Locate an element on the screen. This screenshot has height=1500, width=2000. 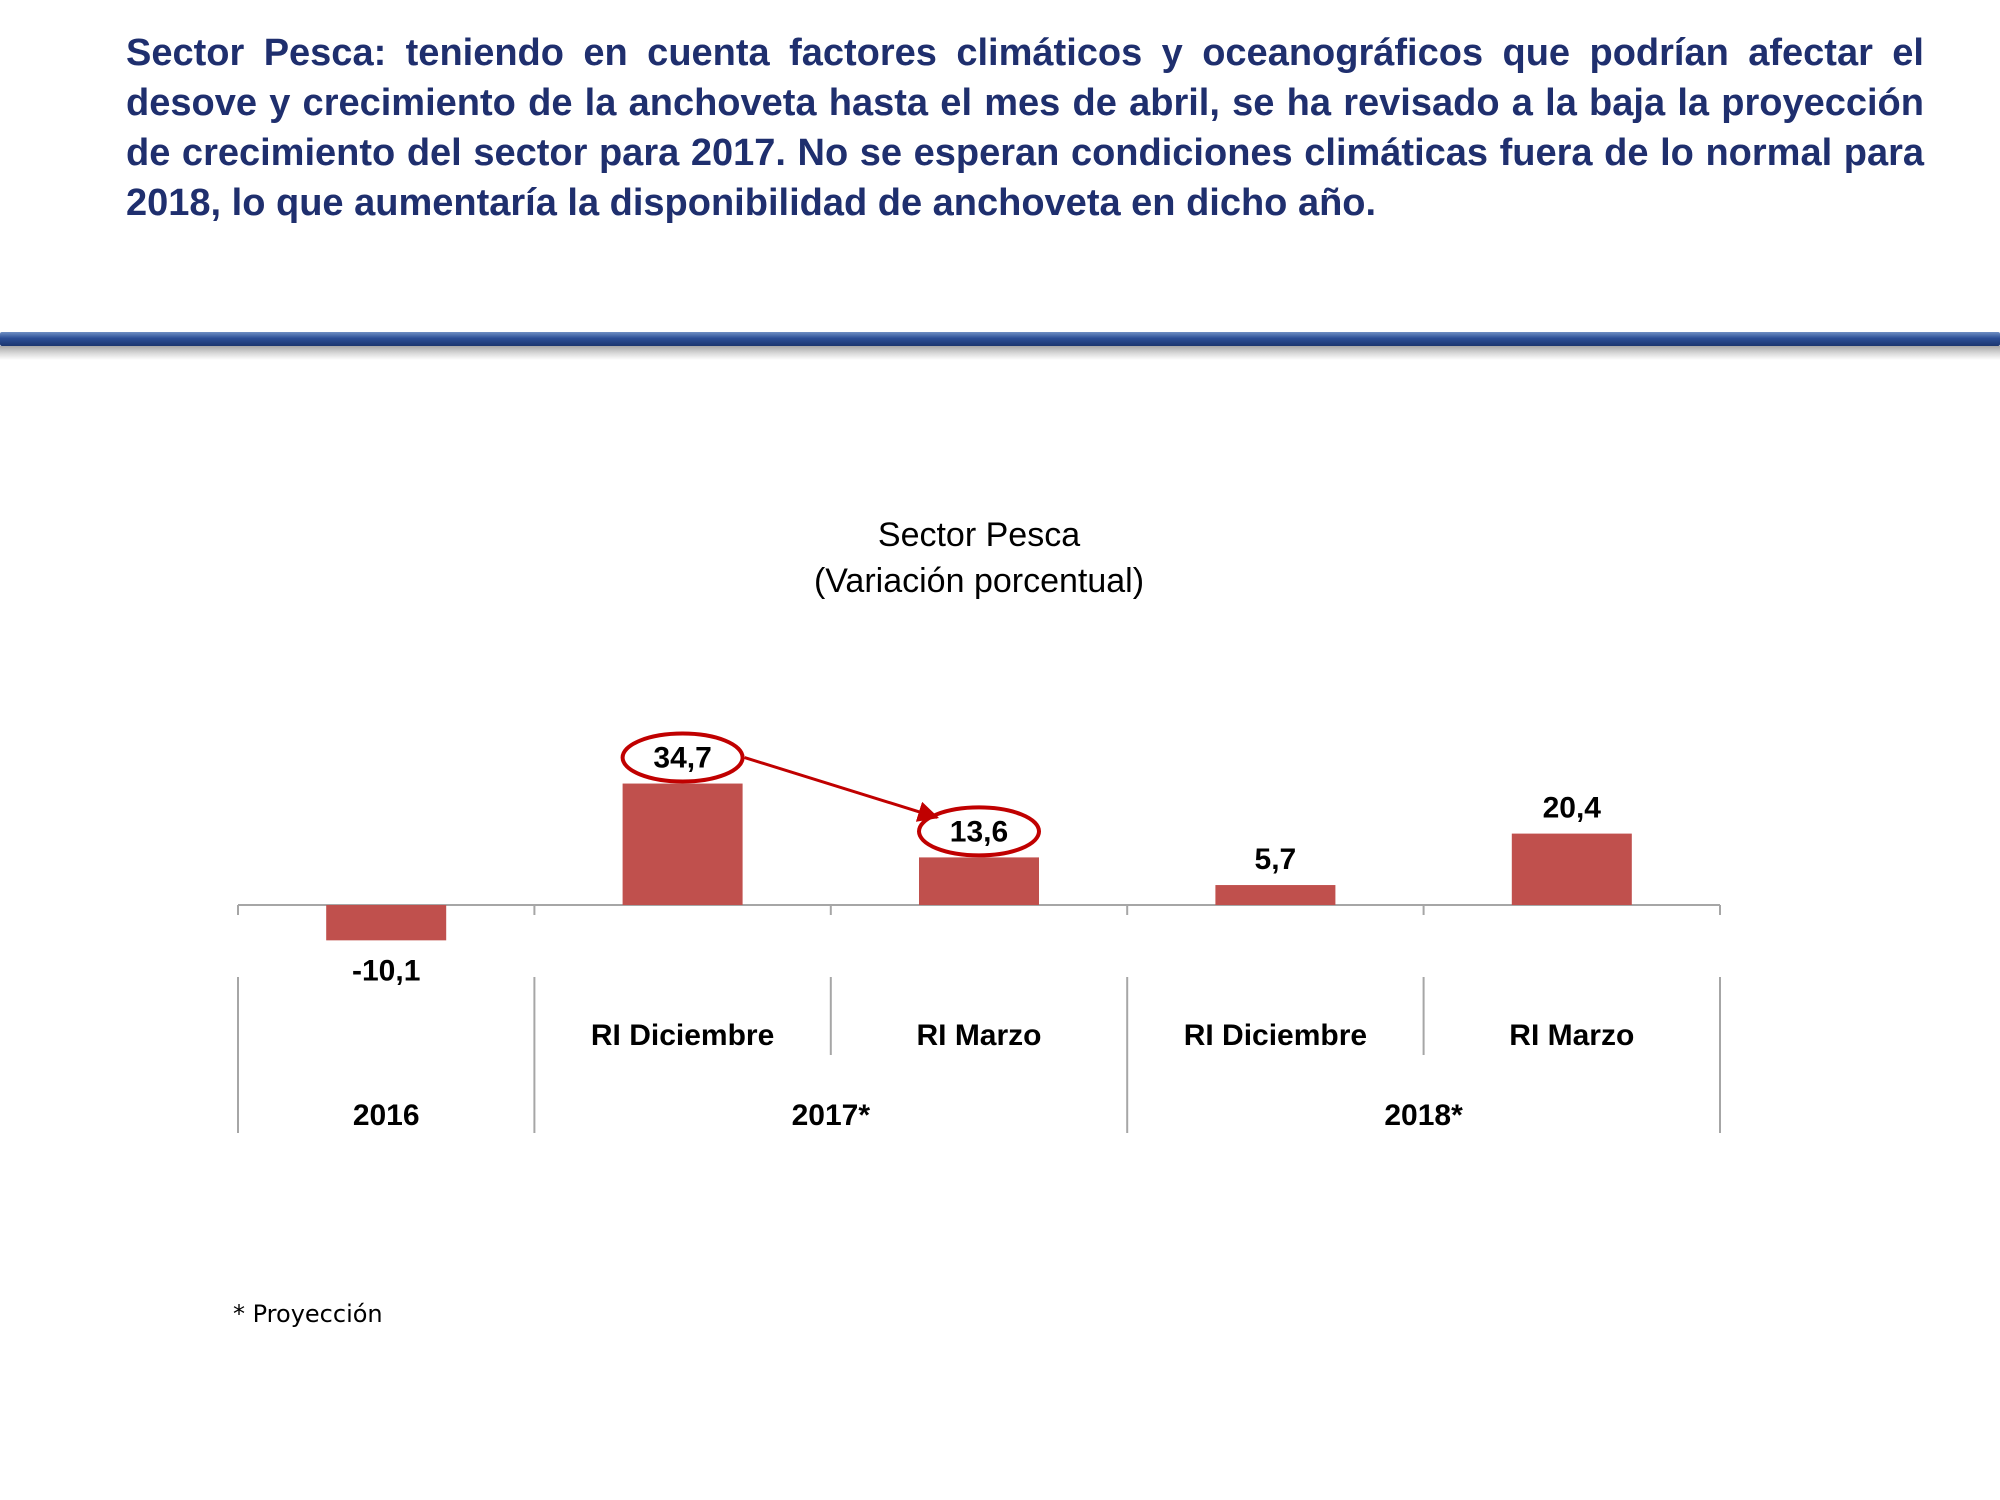
value-label: 34,7 is located at coordinates (682, 758).